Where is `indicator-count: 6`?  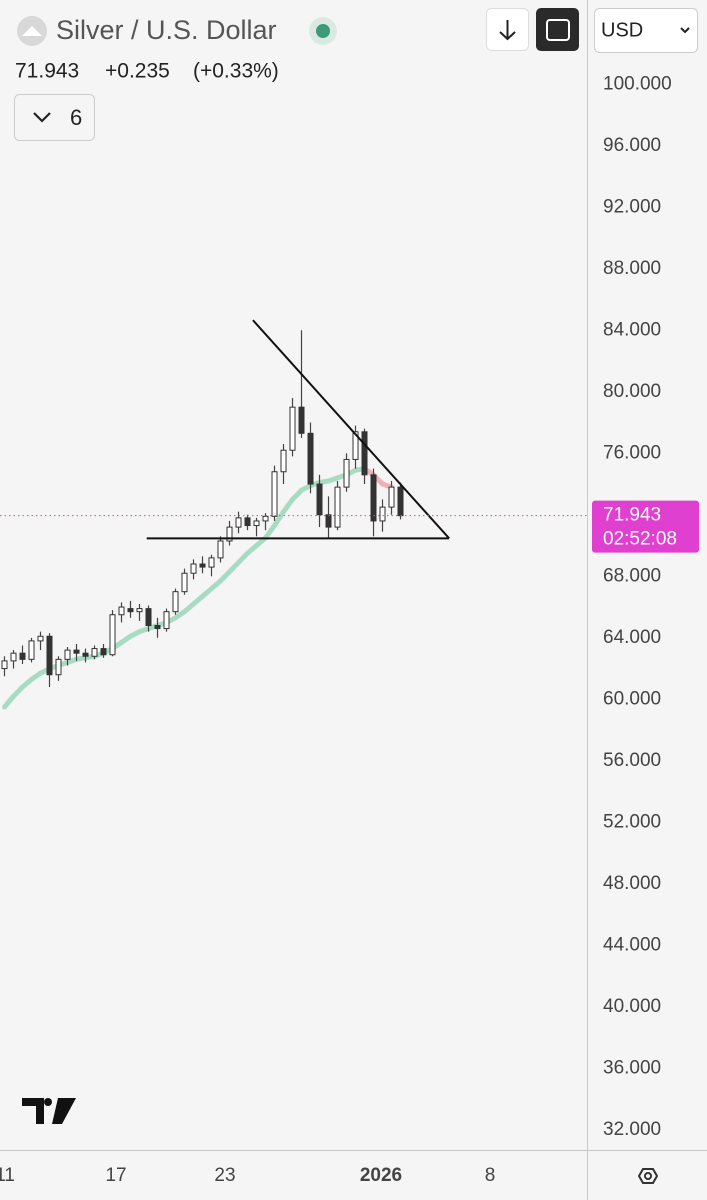
indicator-count: 6 is located at coordinates (76, 117).